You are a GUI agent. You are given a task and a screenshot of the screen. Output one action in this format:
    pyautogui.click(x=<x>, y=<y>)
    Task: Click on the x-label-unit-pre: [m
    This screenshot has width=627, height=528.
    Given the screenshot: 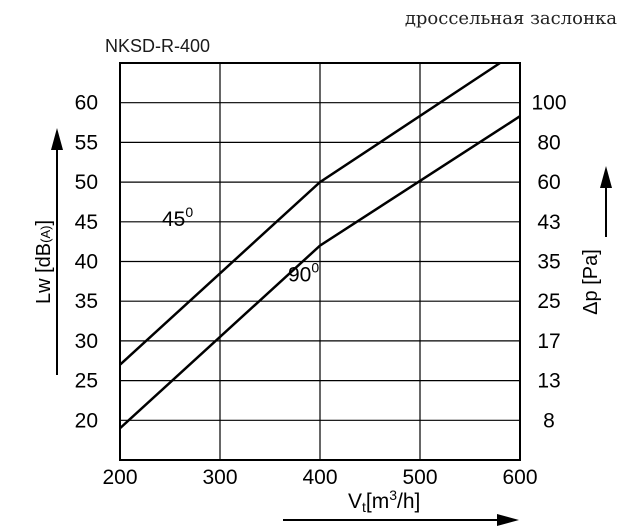 What is the action you would take?
    pyautogui.click(x=377, y=501)
    